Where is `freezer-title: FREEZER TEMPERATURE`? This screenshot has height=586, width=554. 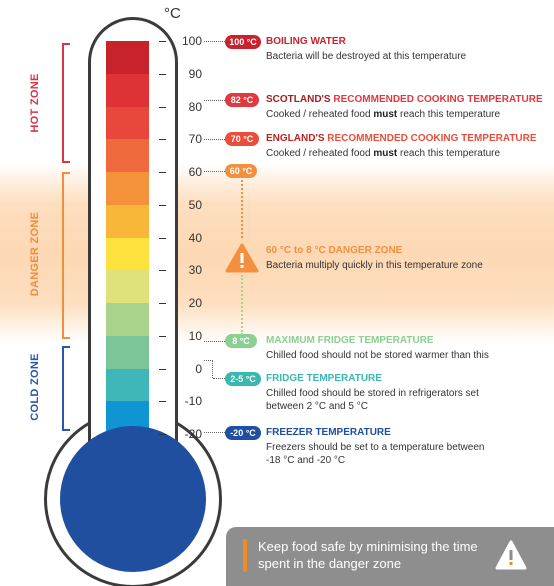
freezer-title: FREEZER TEMPERATURE is located at coordinates (328, 432).